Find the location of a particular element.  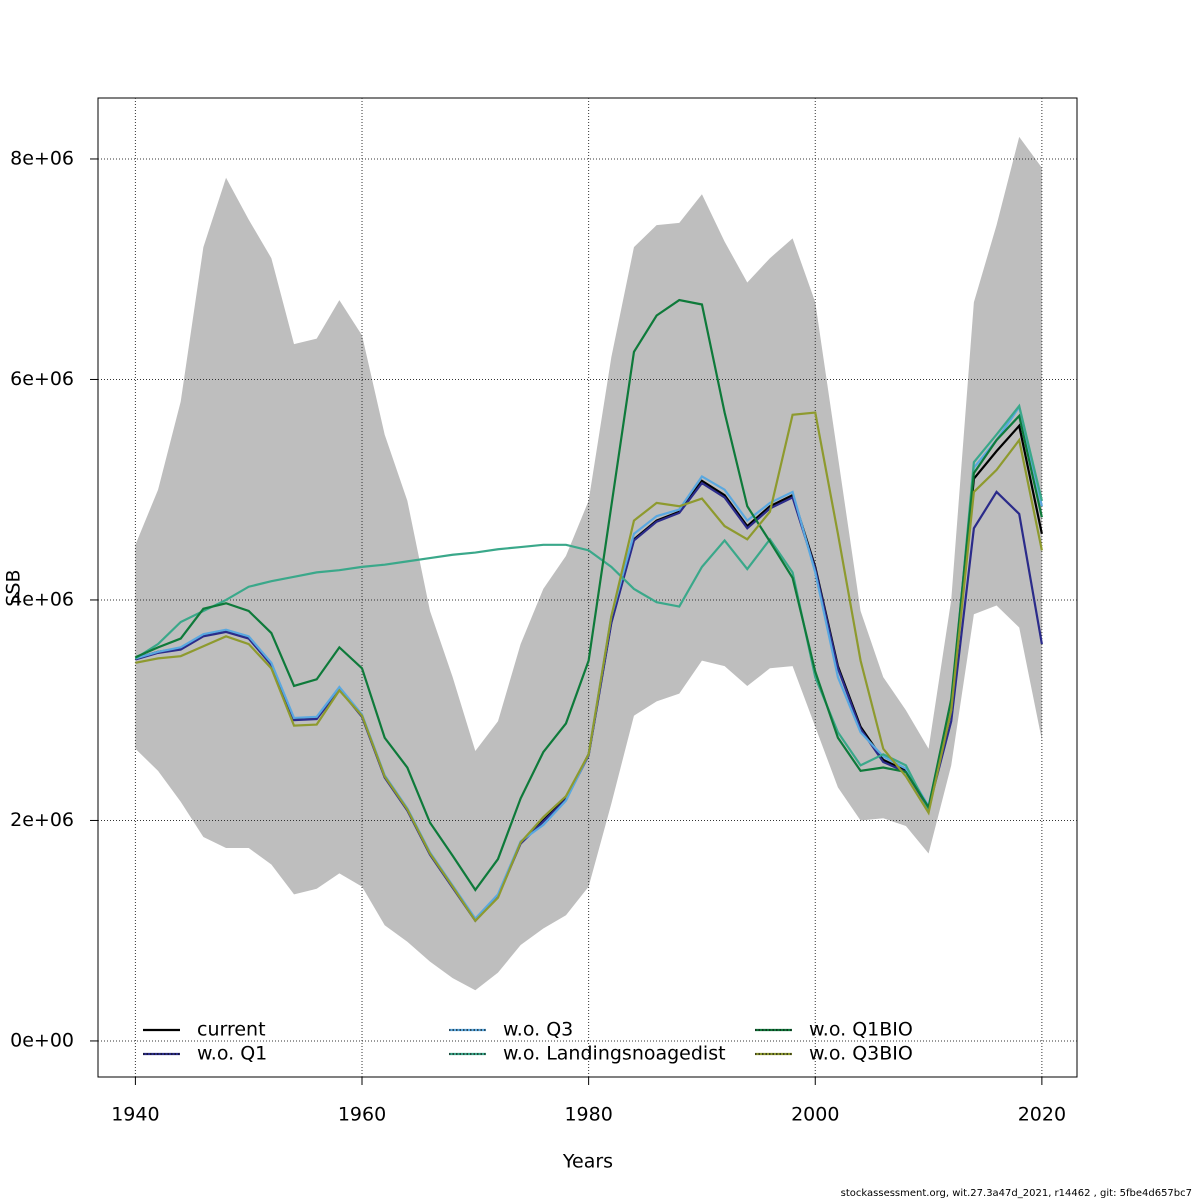

legend-label: w.o. Landingsnoagedist is located at coordinates (614, 1054).